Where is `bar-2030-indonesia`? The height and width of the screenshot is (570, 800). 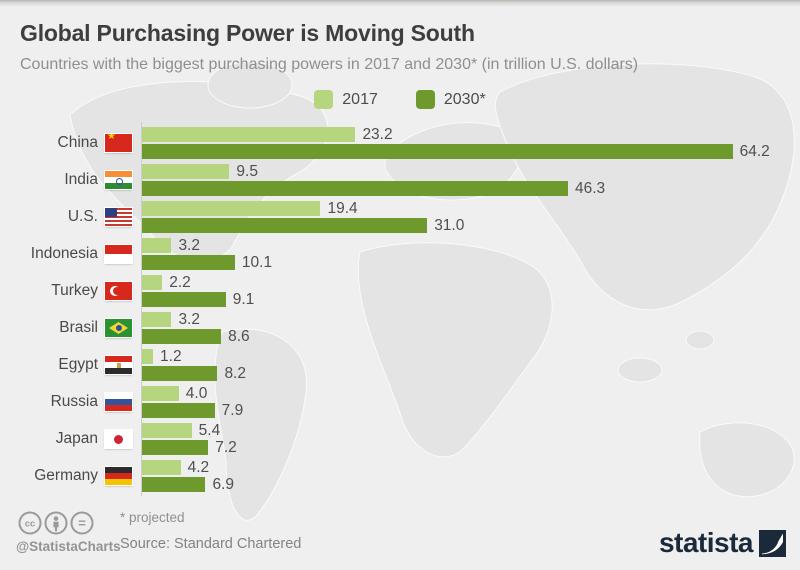
bar-2030-indonesia is located at coordinates (188, 262).